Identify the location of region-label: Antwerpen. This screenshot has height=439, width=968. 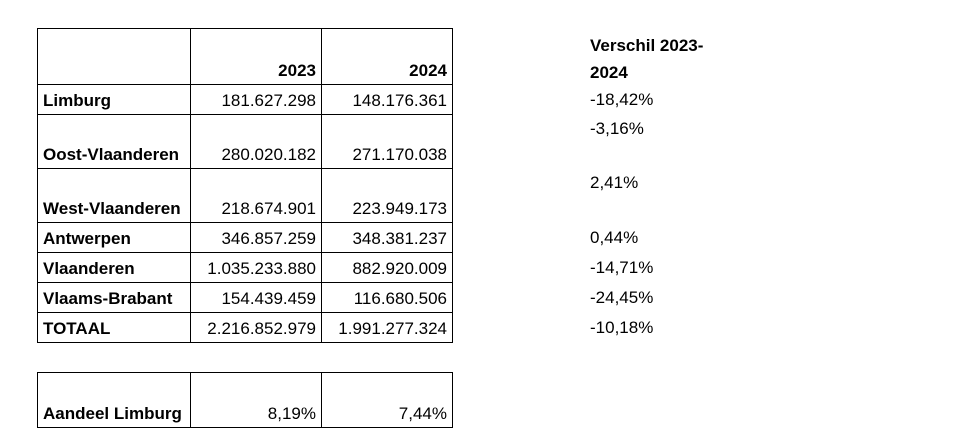
(114, 237).